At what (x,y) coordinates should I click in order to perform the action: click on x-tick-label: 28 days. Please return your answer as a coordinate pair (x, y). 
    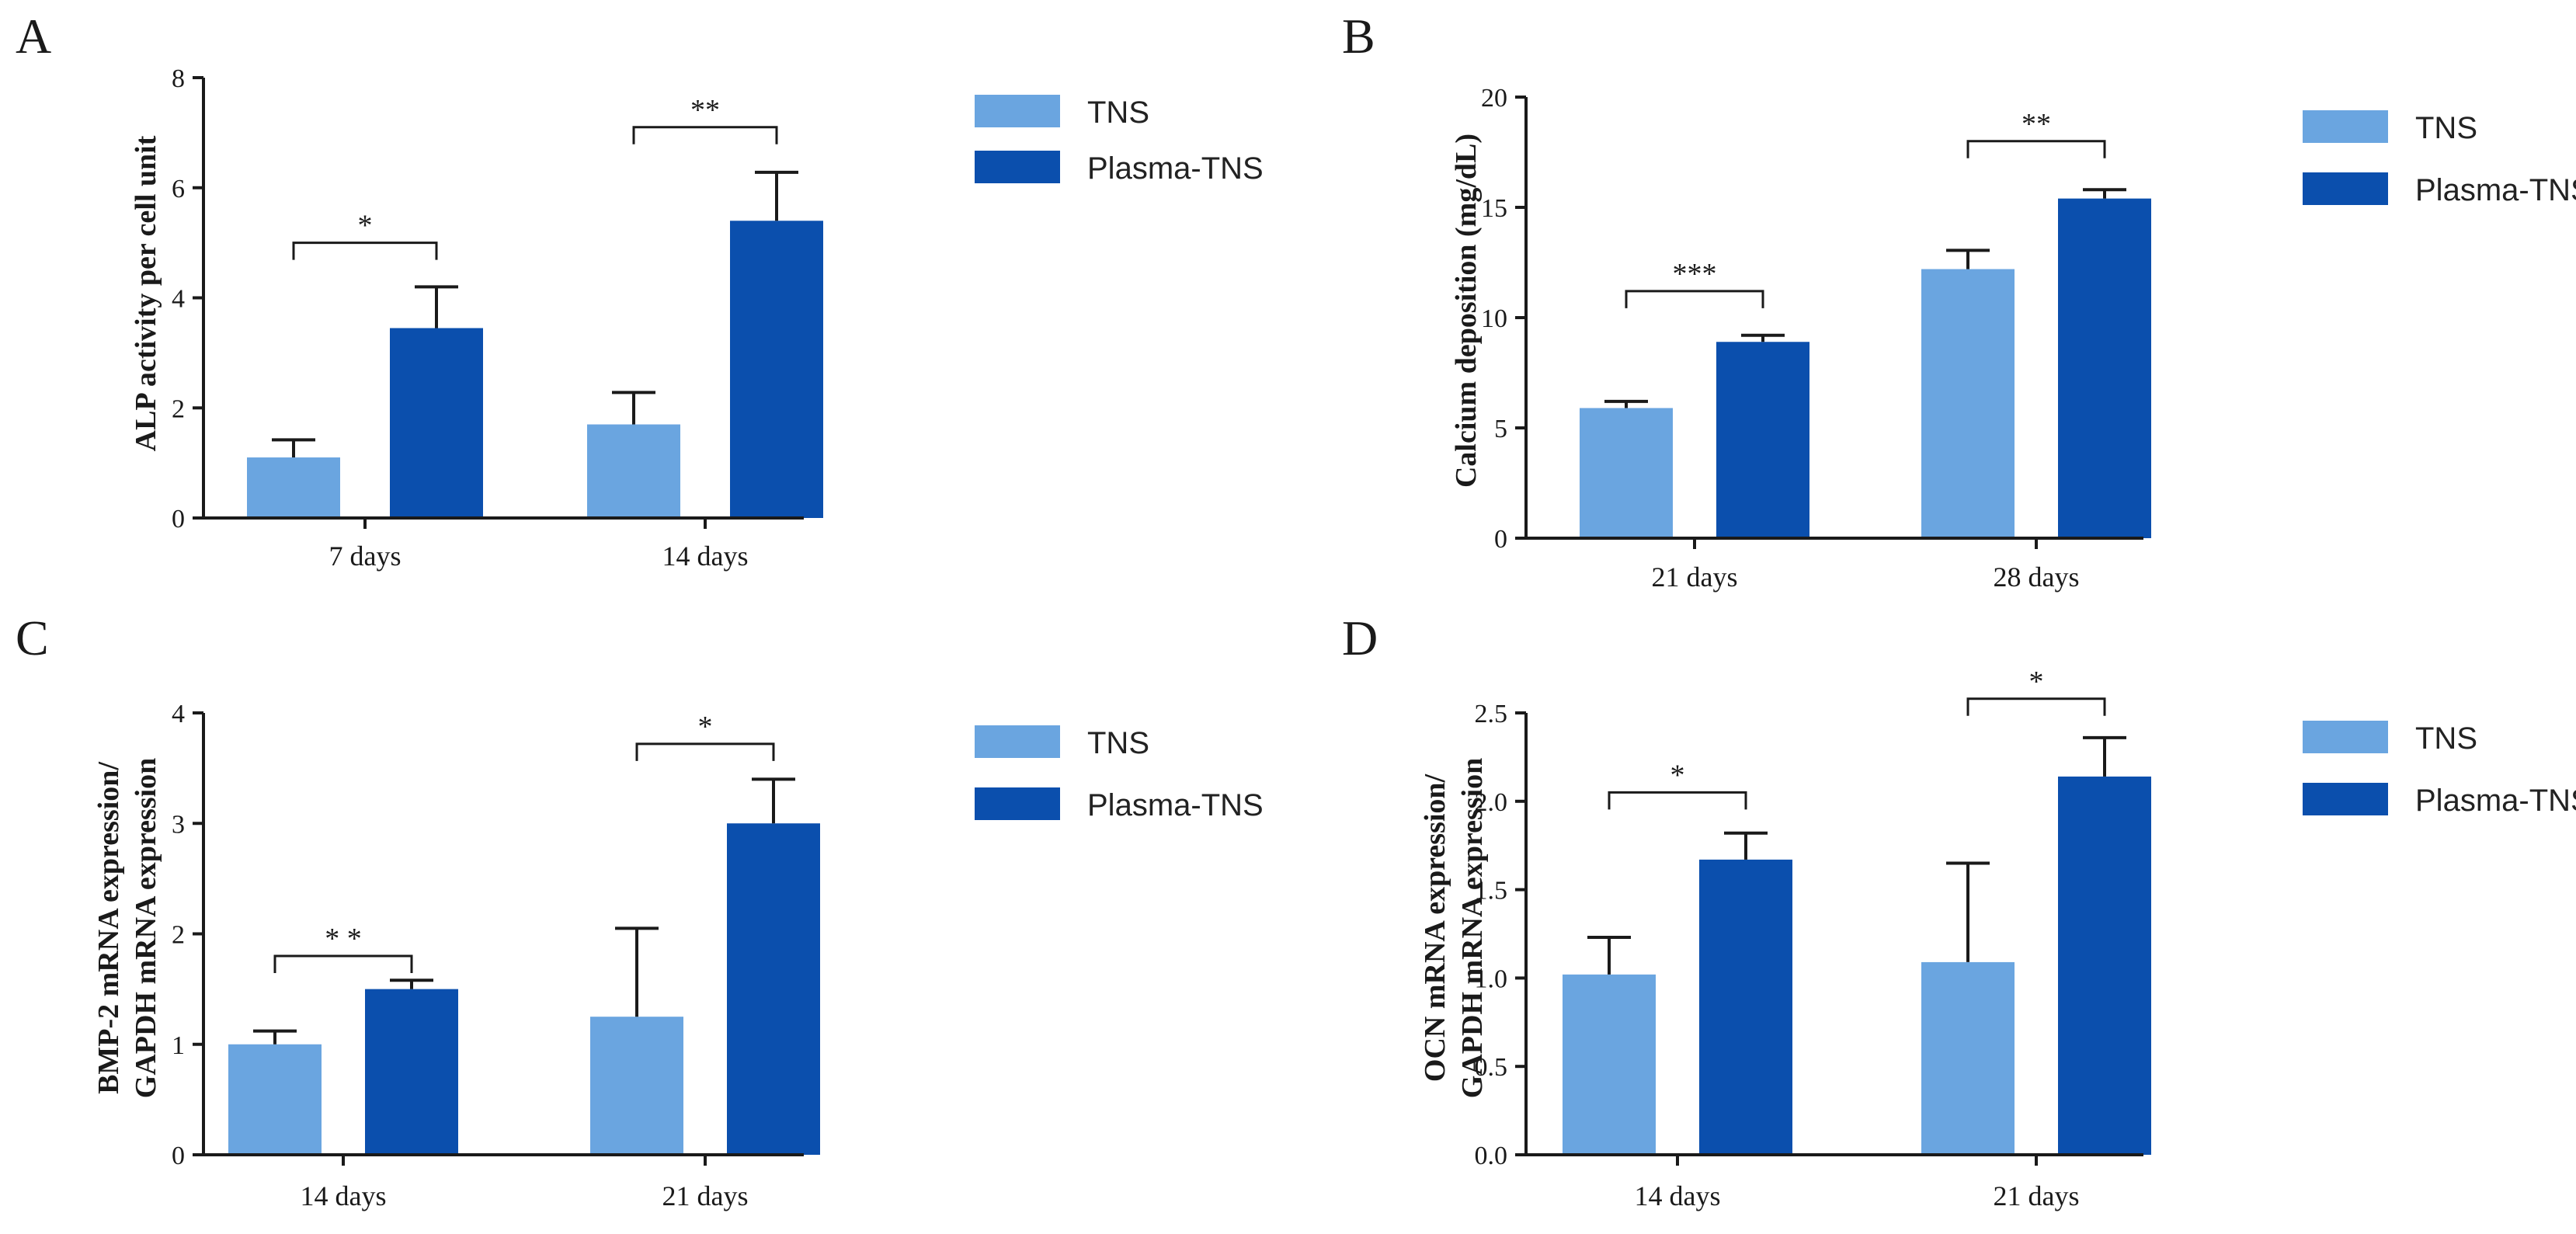
    Looking at the image, I should click on (2037, 577).